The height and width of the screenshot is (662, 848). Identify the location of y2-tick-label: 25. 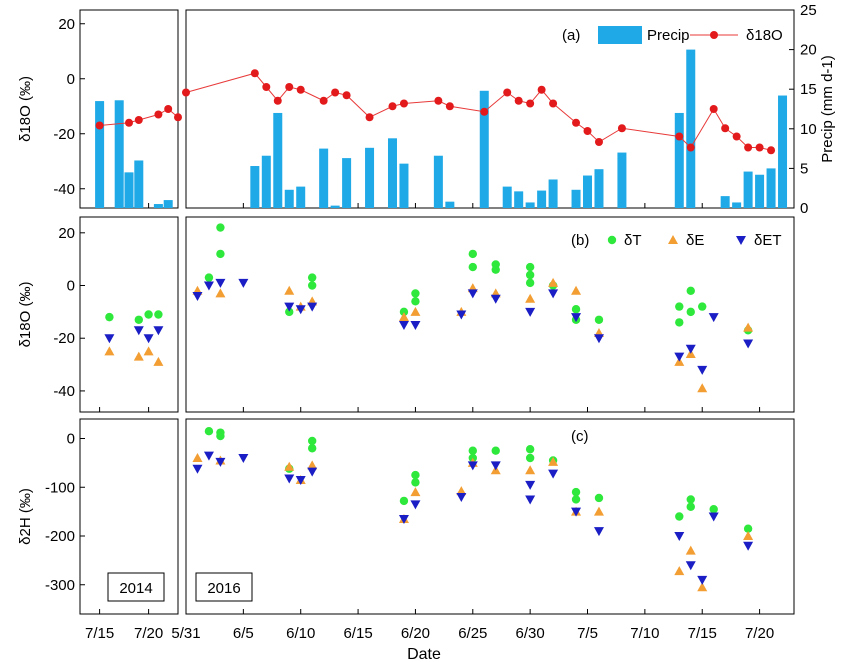
(808, 10).